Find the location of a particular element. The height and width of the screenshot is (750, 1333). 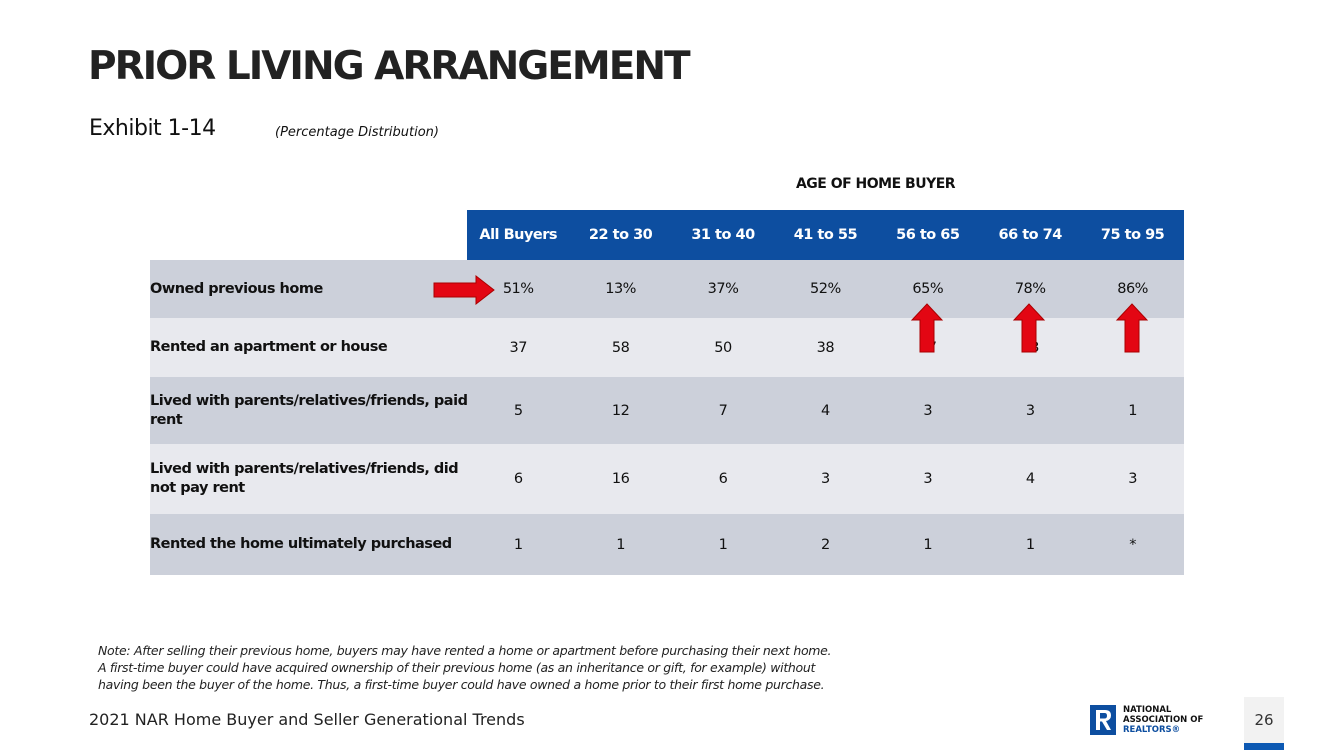

column-header: 31 to 40 is located at coordinates (723, 235).